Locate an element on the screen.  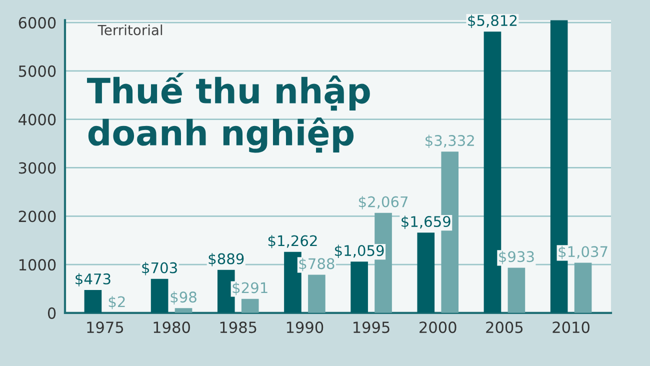
y-tick-label: 4000 is located at coordinates (37, 120).